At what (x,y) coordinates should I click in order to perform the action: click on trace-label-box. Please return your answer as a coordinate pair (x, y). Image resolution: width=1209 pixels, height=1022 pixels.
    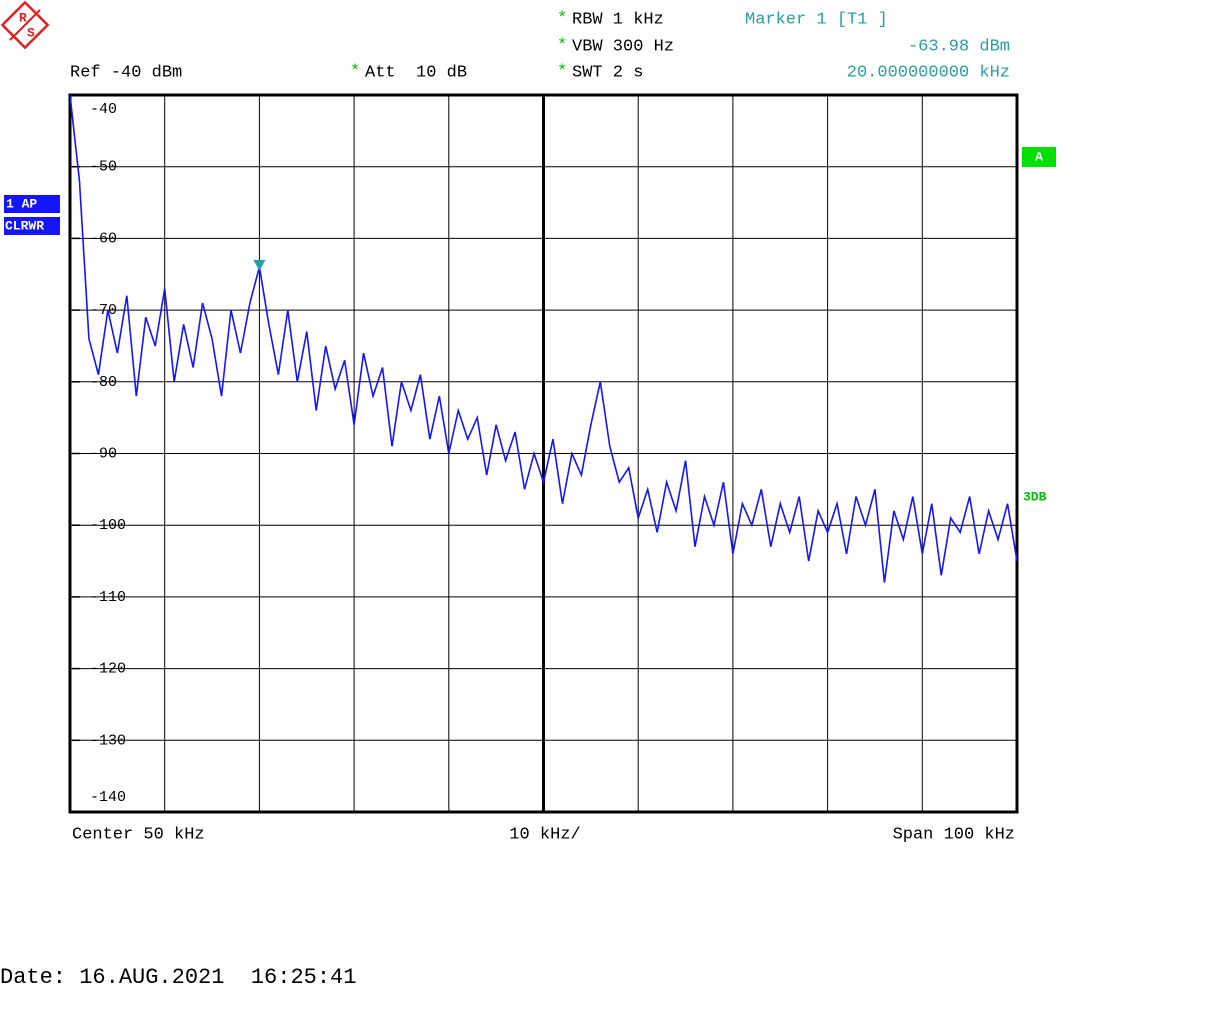
    Looking at the image, I should click on (32, 204).